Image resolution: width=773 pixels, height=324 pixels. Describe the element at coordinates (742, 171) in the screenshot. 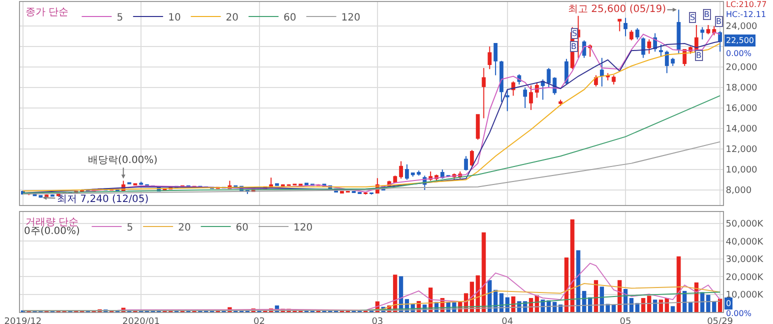

I see `y-tick-label: 10,000` at that location.